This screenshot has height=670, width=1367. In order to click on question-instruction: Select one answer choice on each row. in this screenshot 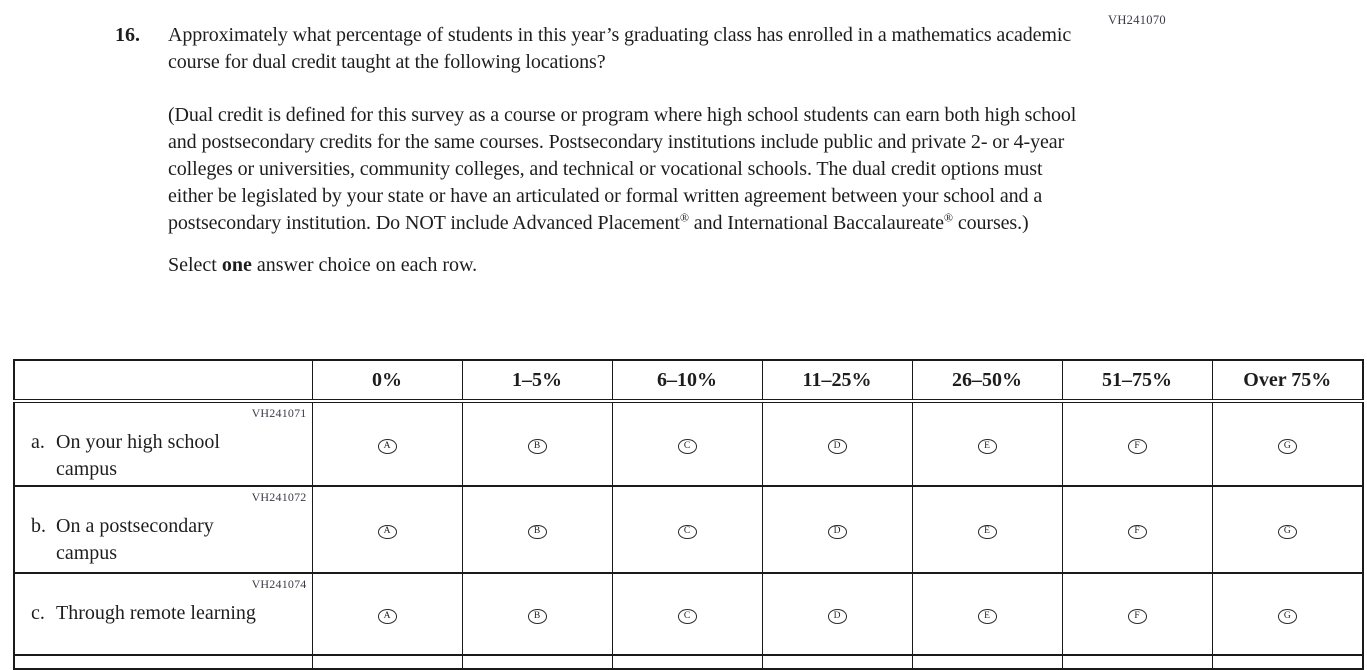, I will do `click(623, 265)`.